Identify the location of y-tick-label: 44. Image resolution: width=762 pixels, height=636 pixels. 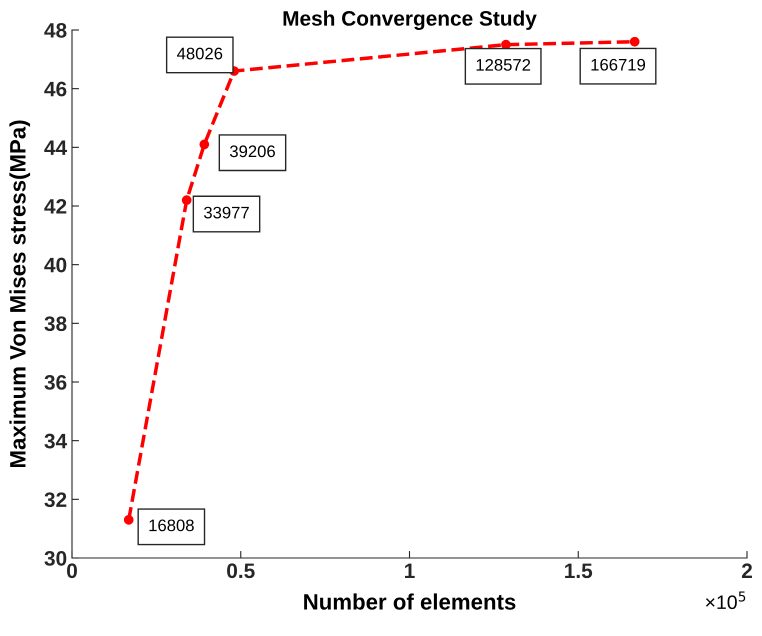
(56, 147).